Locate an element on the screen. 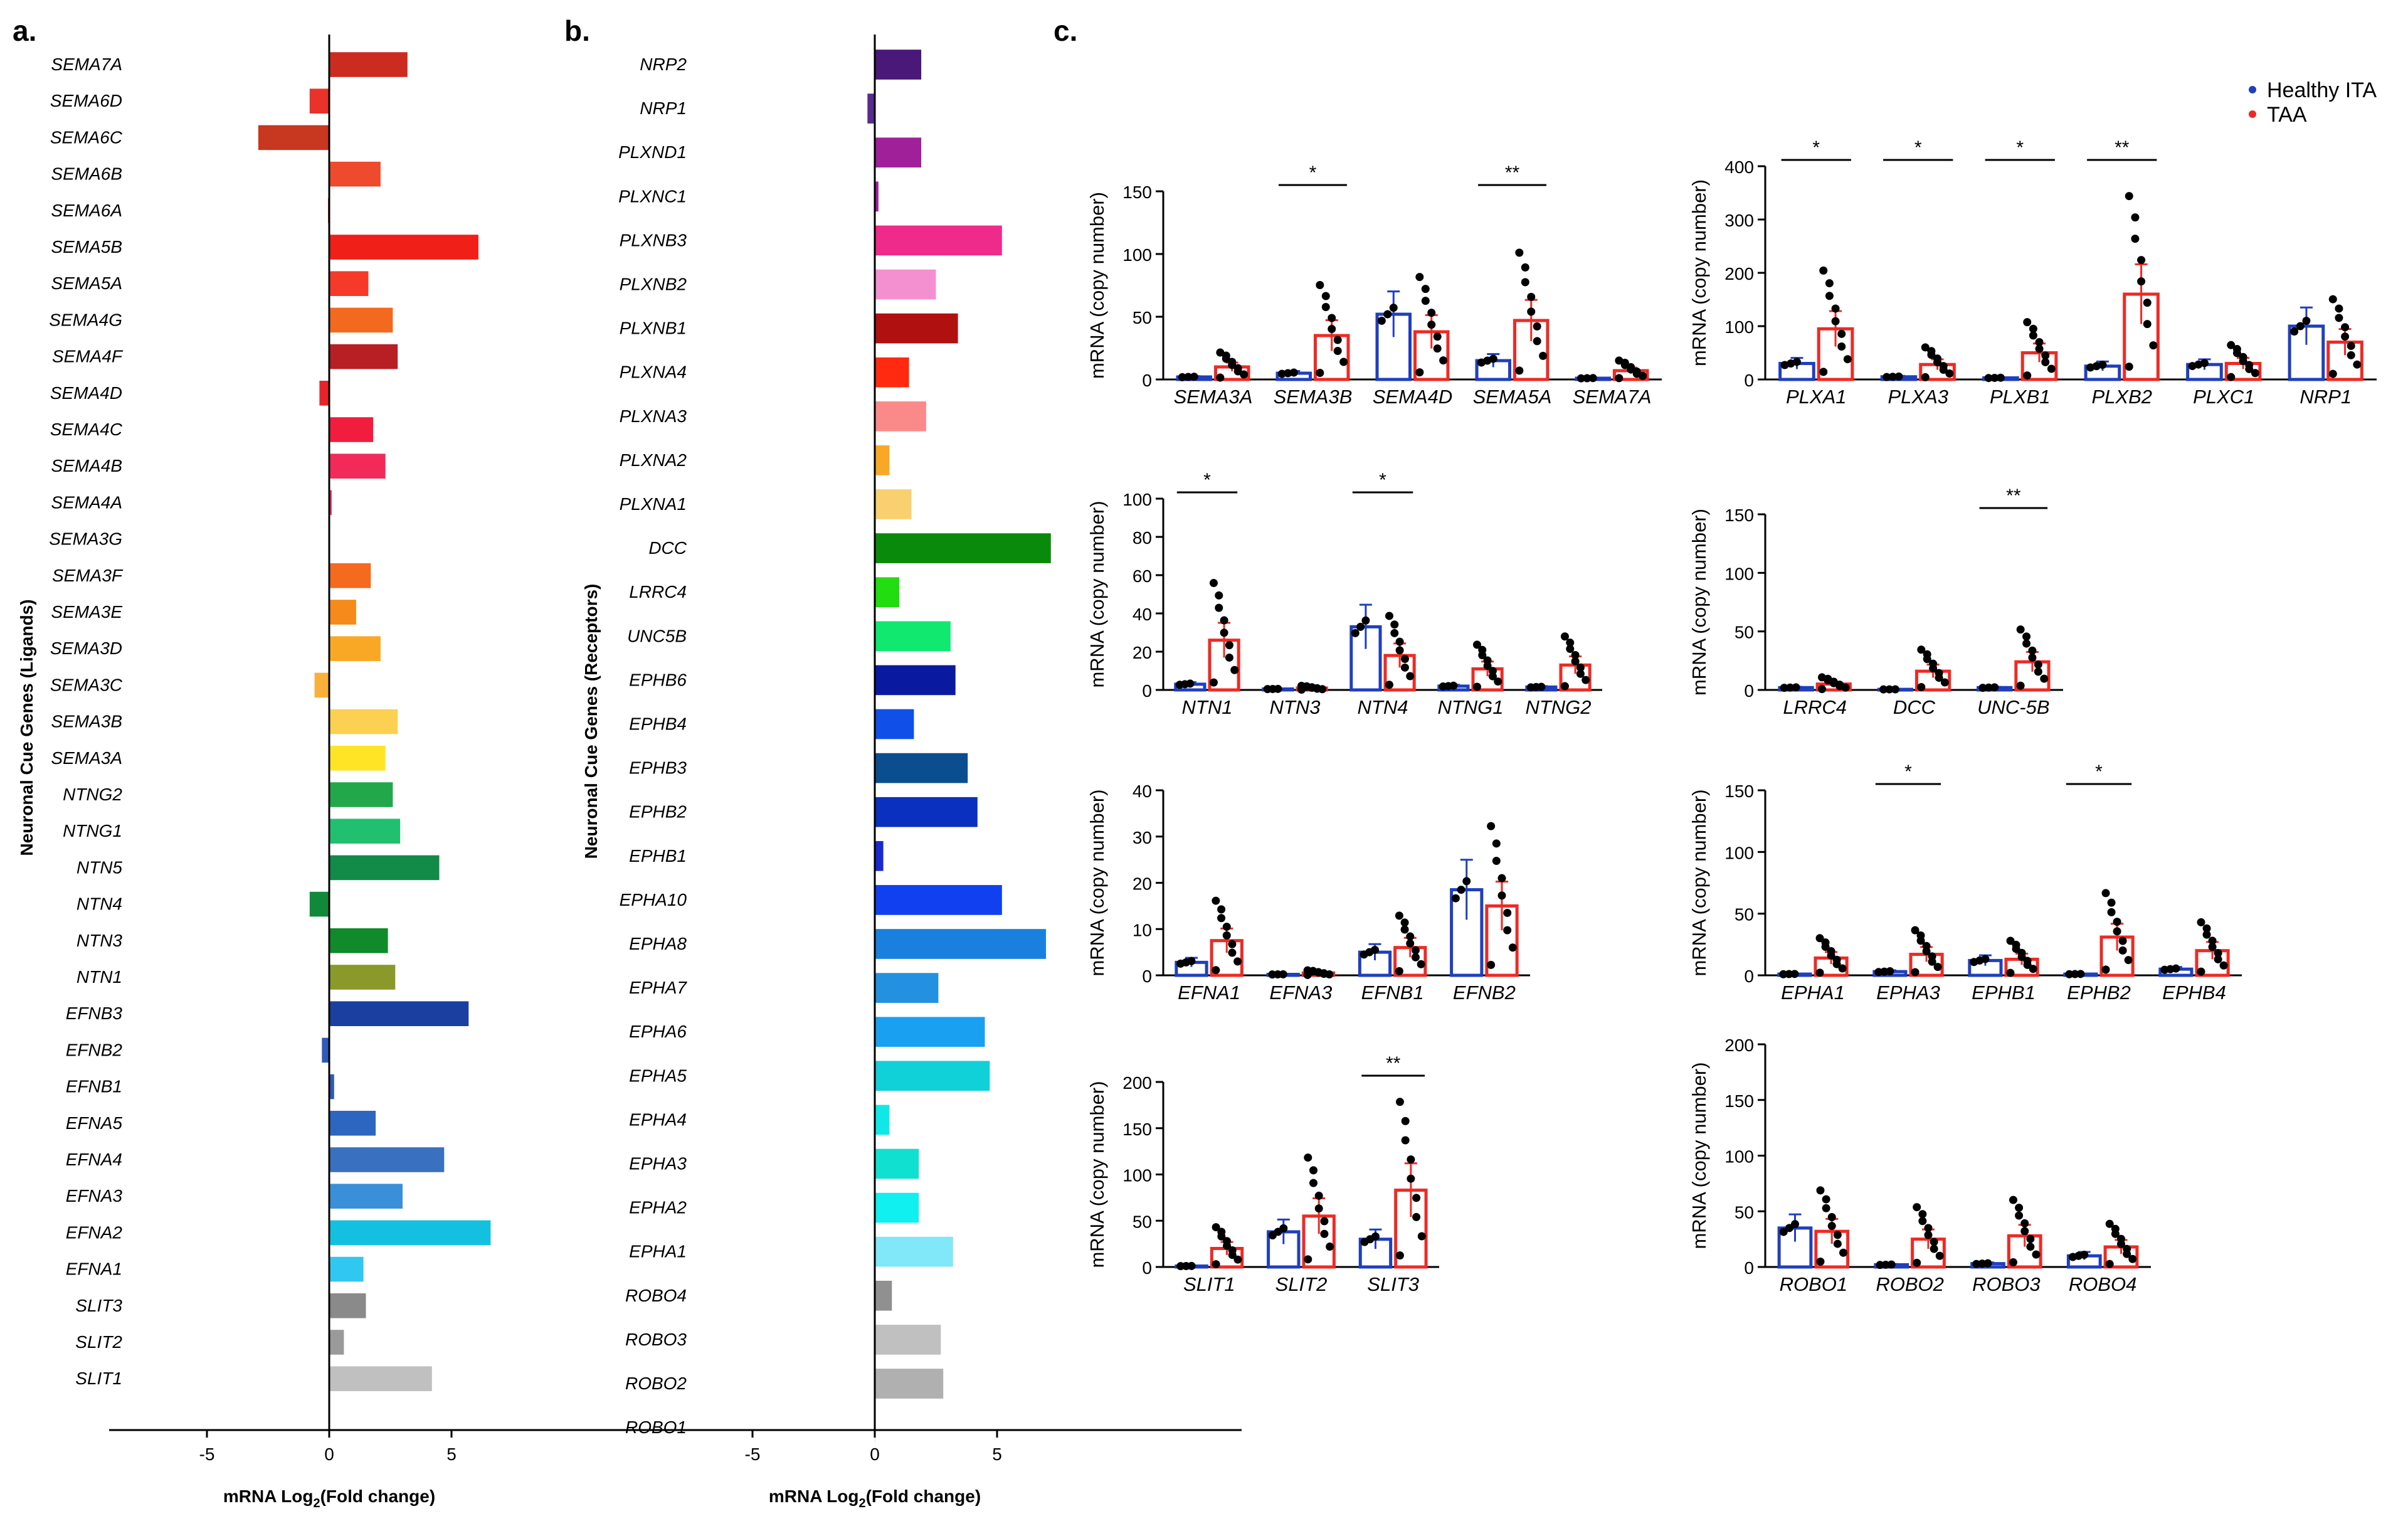 Image resolution: width=2408 pixels, height=1521 pixels. gene-label-epha10: EPHA10 is located at coordinates (653, 899).